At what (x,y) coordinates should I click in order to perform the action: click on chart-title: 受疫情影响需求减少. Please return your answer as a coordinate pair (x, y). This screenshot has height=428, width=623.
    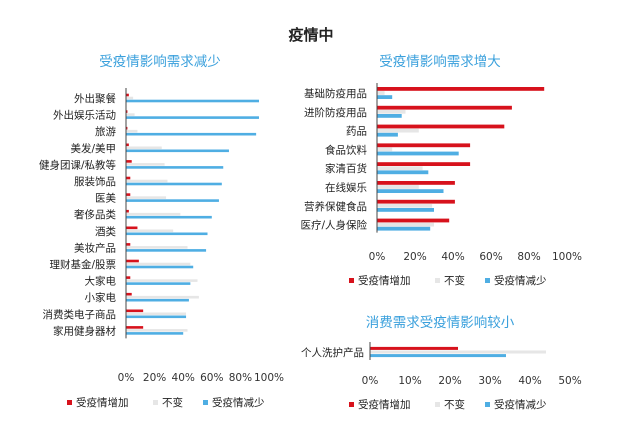
    Looking at the image, I should click on (160, 62).